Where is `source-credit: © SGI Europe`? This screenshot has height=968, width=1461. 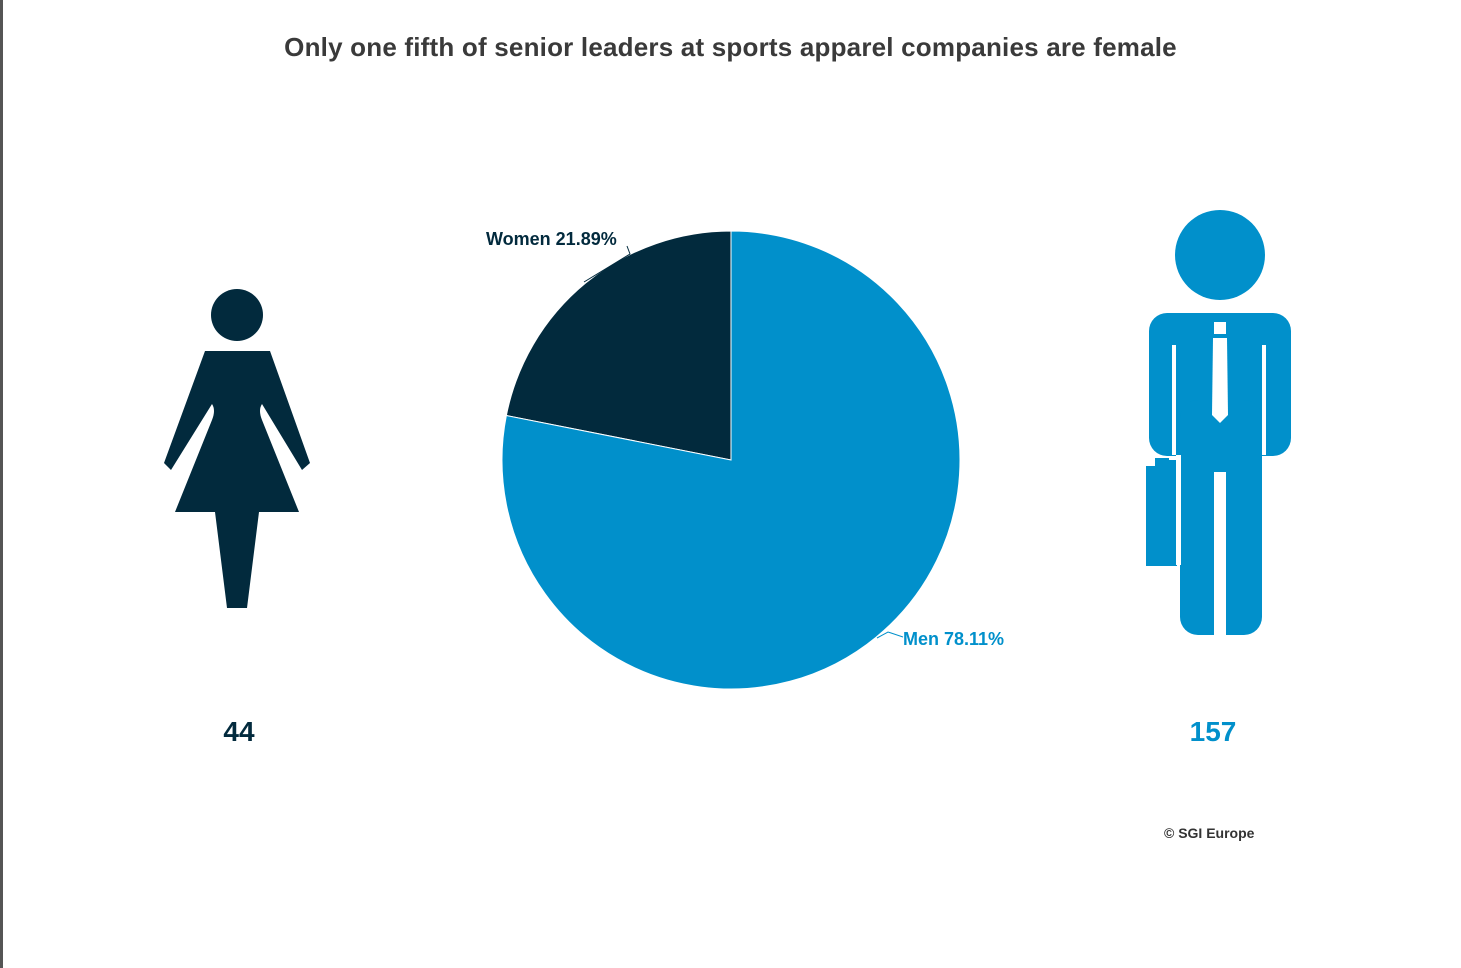 source-credit: © SGI Europe is located at coordinates (1209, 833).